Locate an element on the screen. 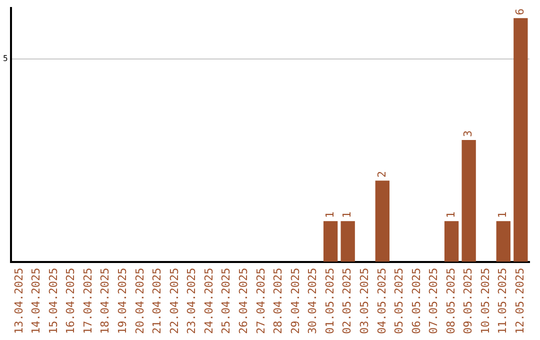  x-tick-label: 22.04.2025 is located at coordinates (174, 301).